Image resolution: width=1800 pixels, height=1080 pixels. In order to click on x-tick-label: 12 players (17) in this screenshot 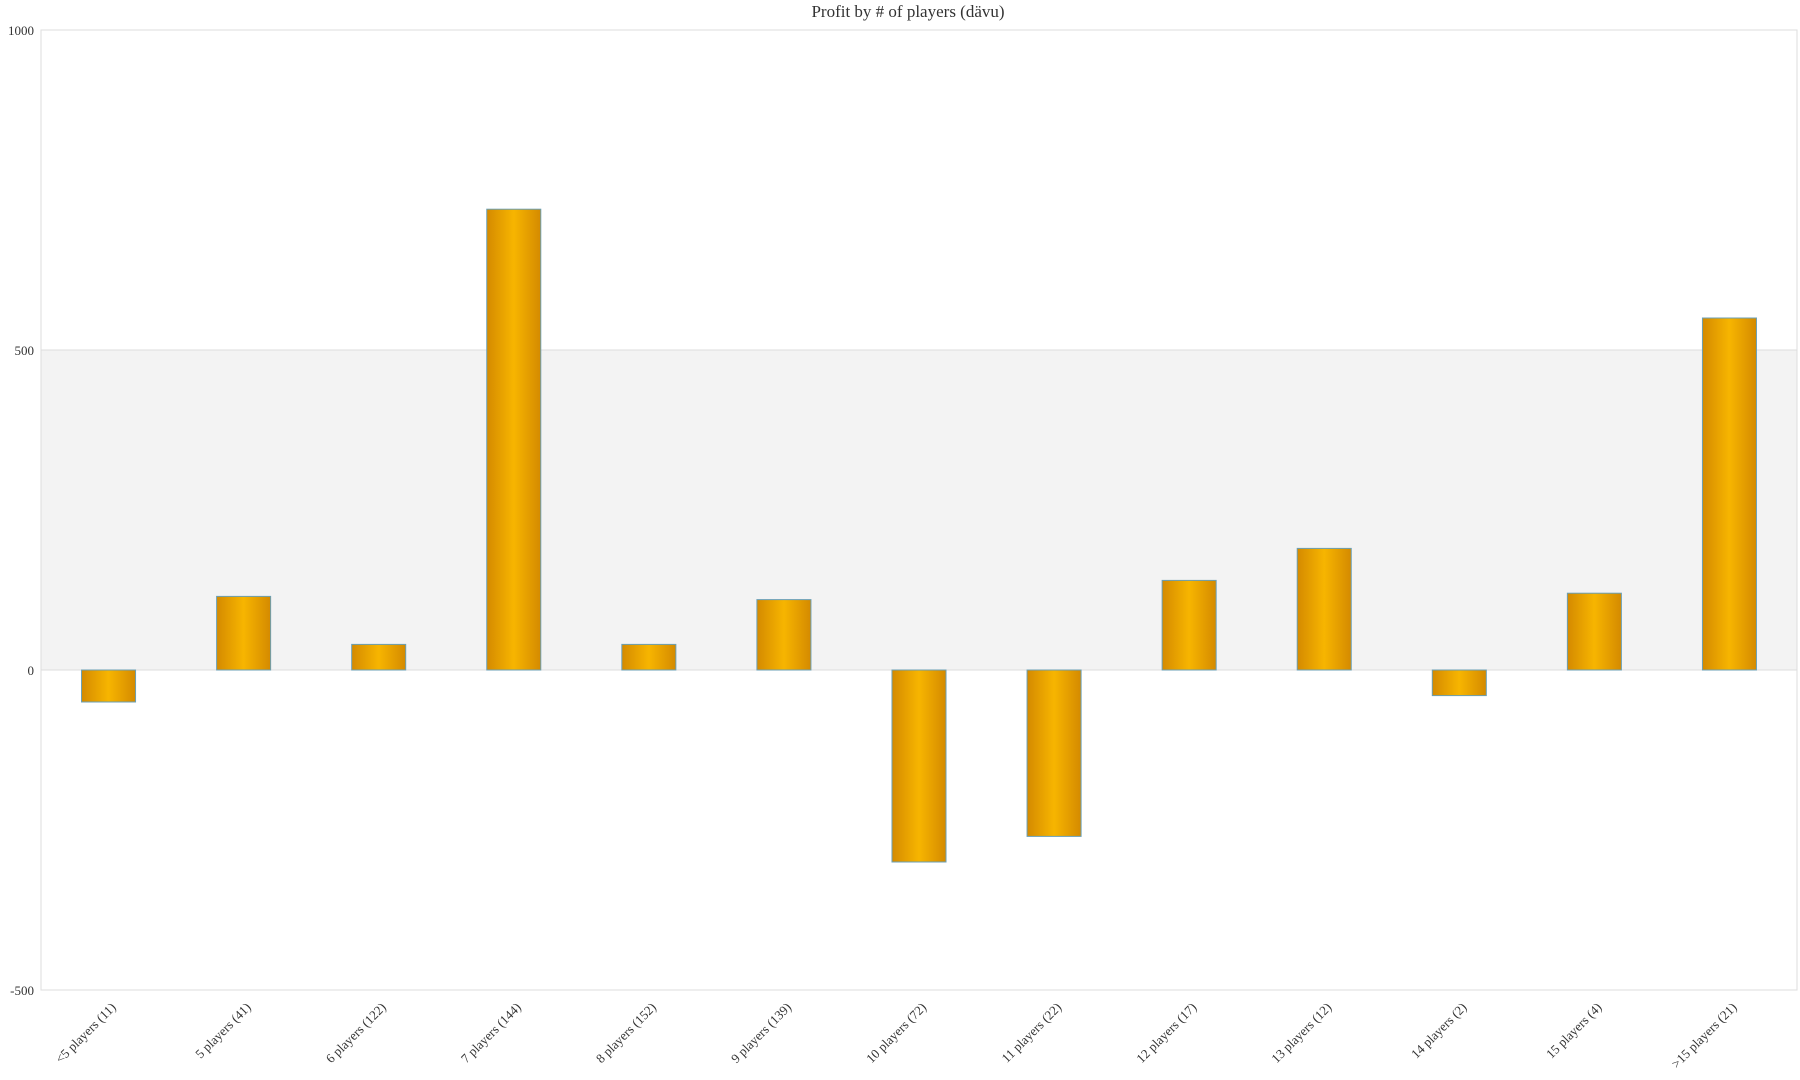, I will do `click(1166, 1033)`.